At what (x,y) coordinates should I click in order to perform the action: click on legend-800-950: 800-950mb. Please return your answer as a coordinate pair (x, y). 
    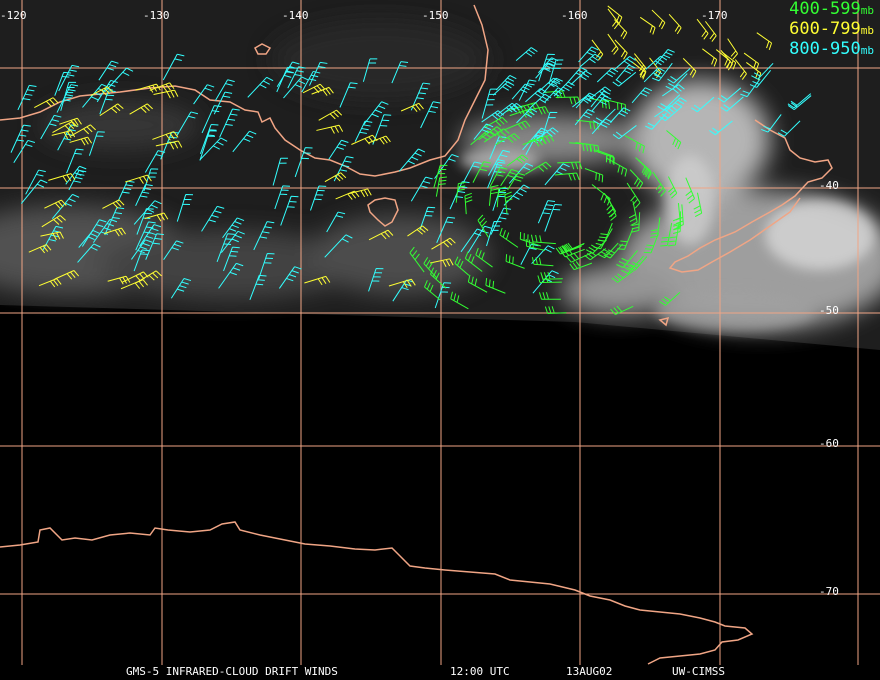
    Looking at the image, I should click on (831, 49).